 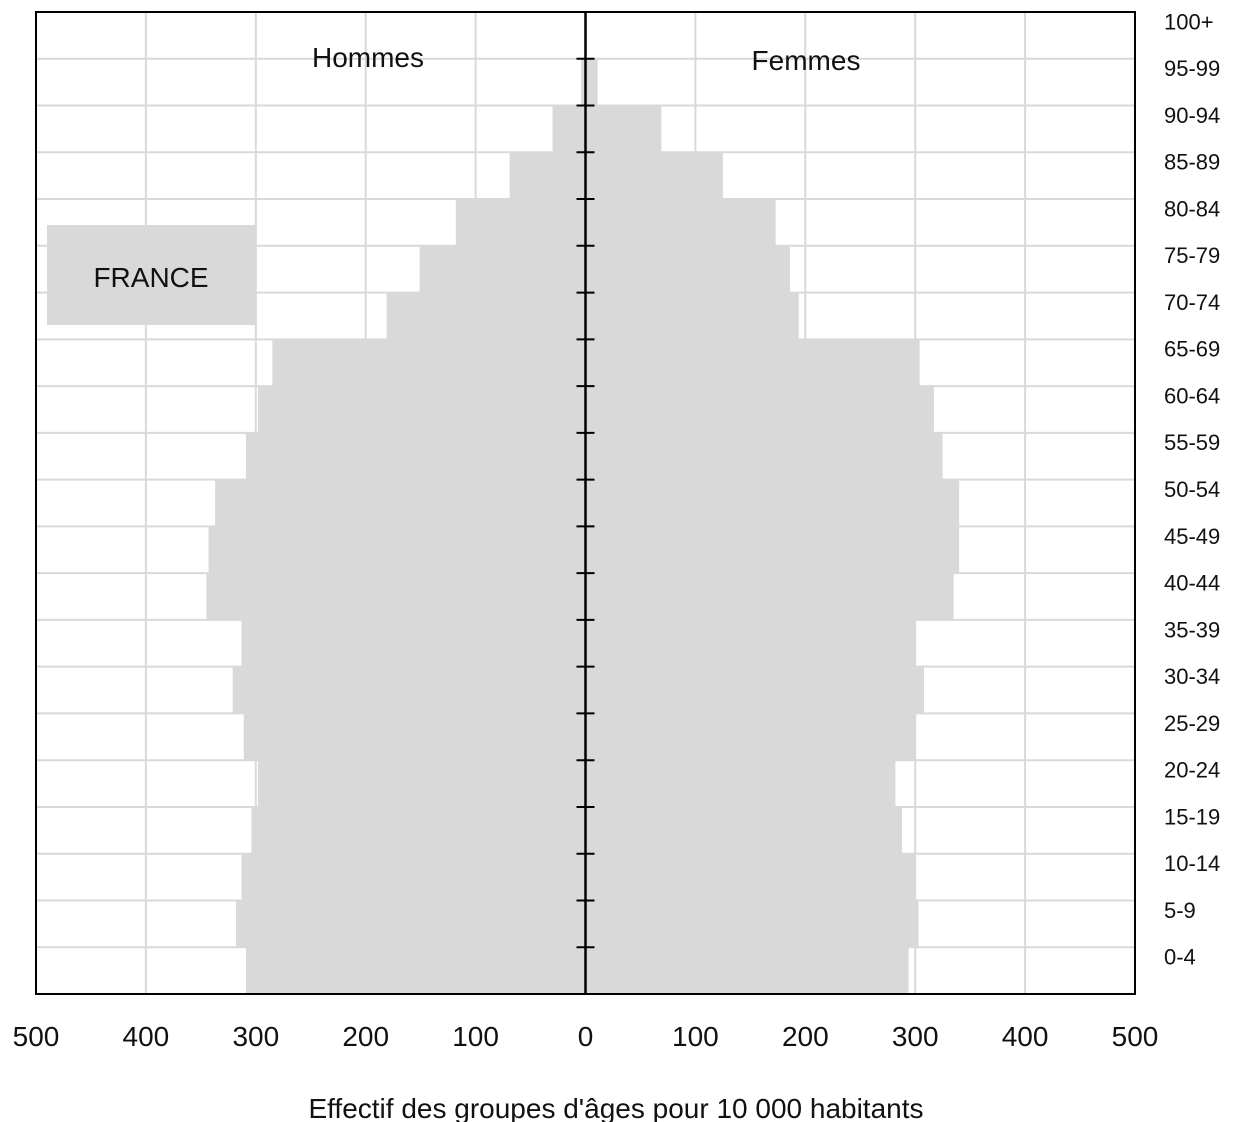 I want to click on category-label: 100+, so click(x=1189, y=21).